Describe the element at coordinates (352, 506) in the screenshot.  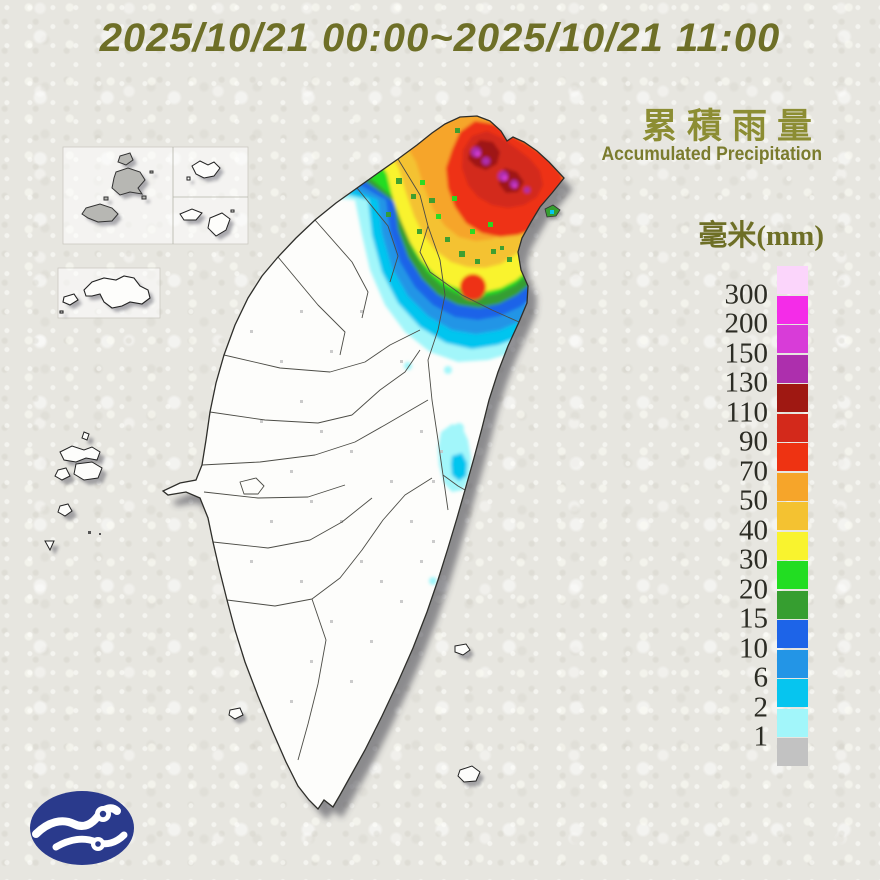
I see `trace-rain-specks` at that location.